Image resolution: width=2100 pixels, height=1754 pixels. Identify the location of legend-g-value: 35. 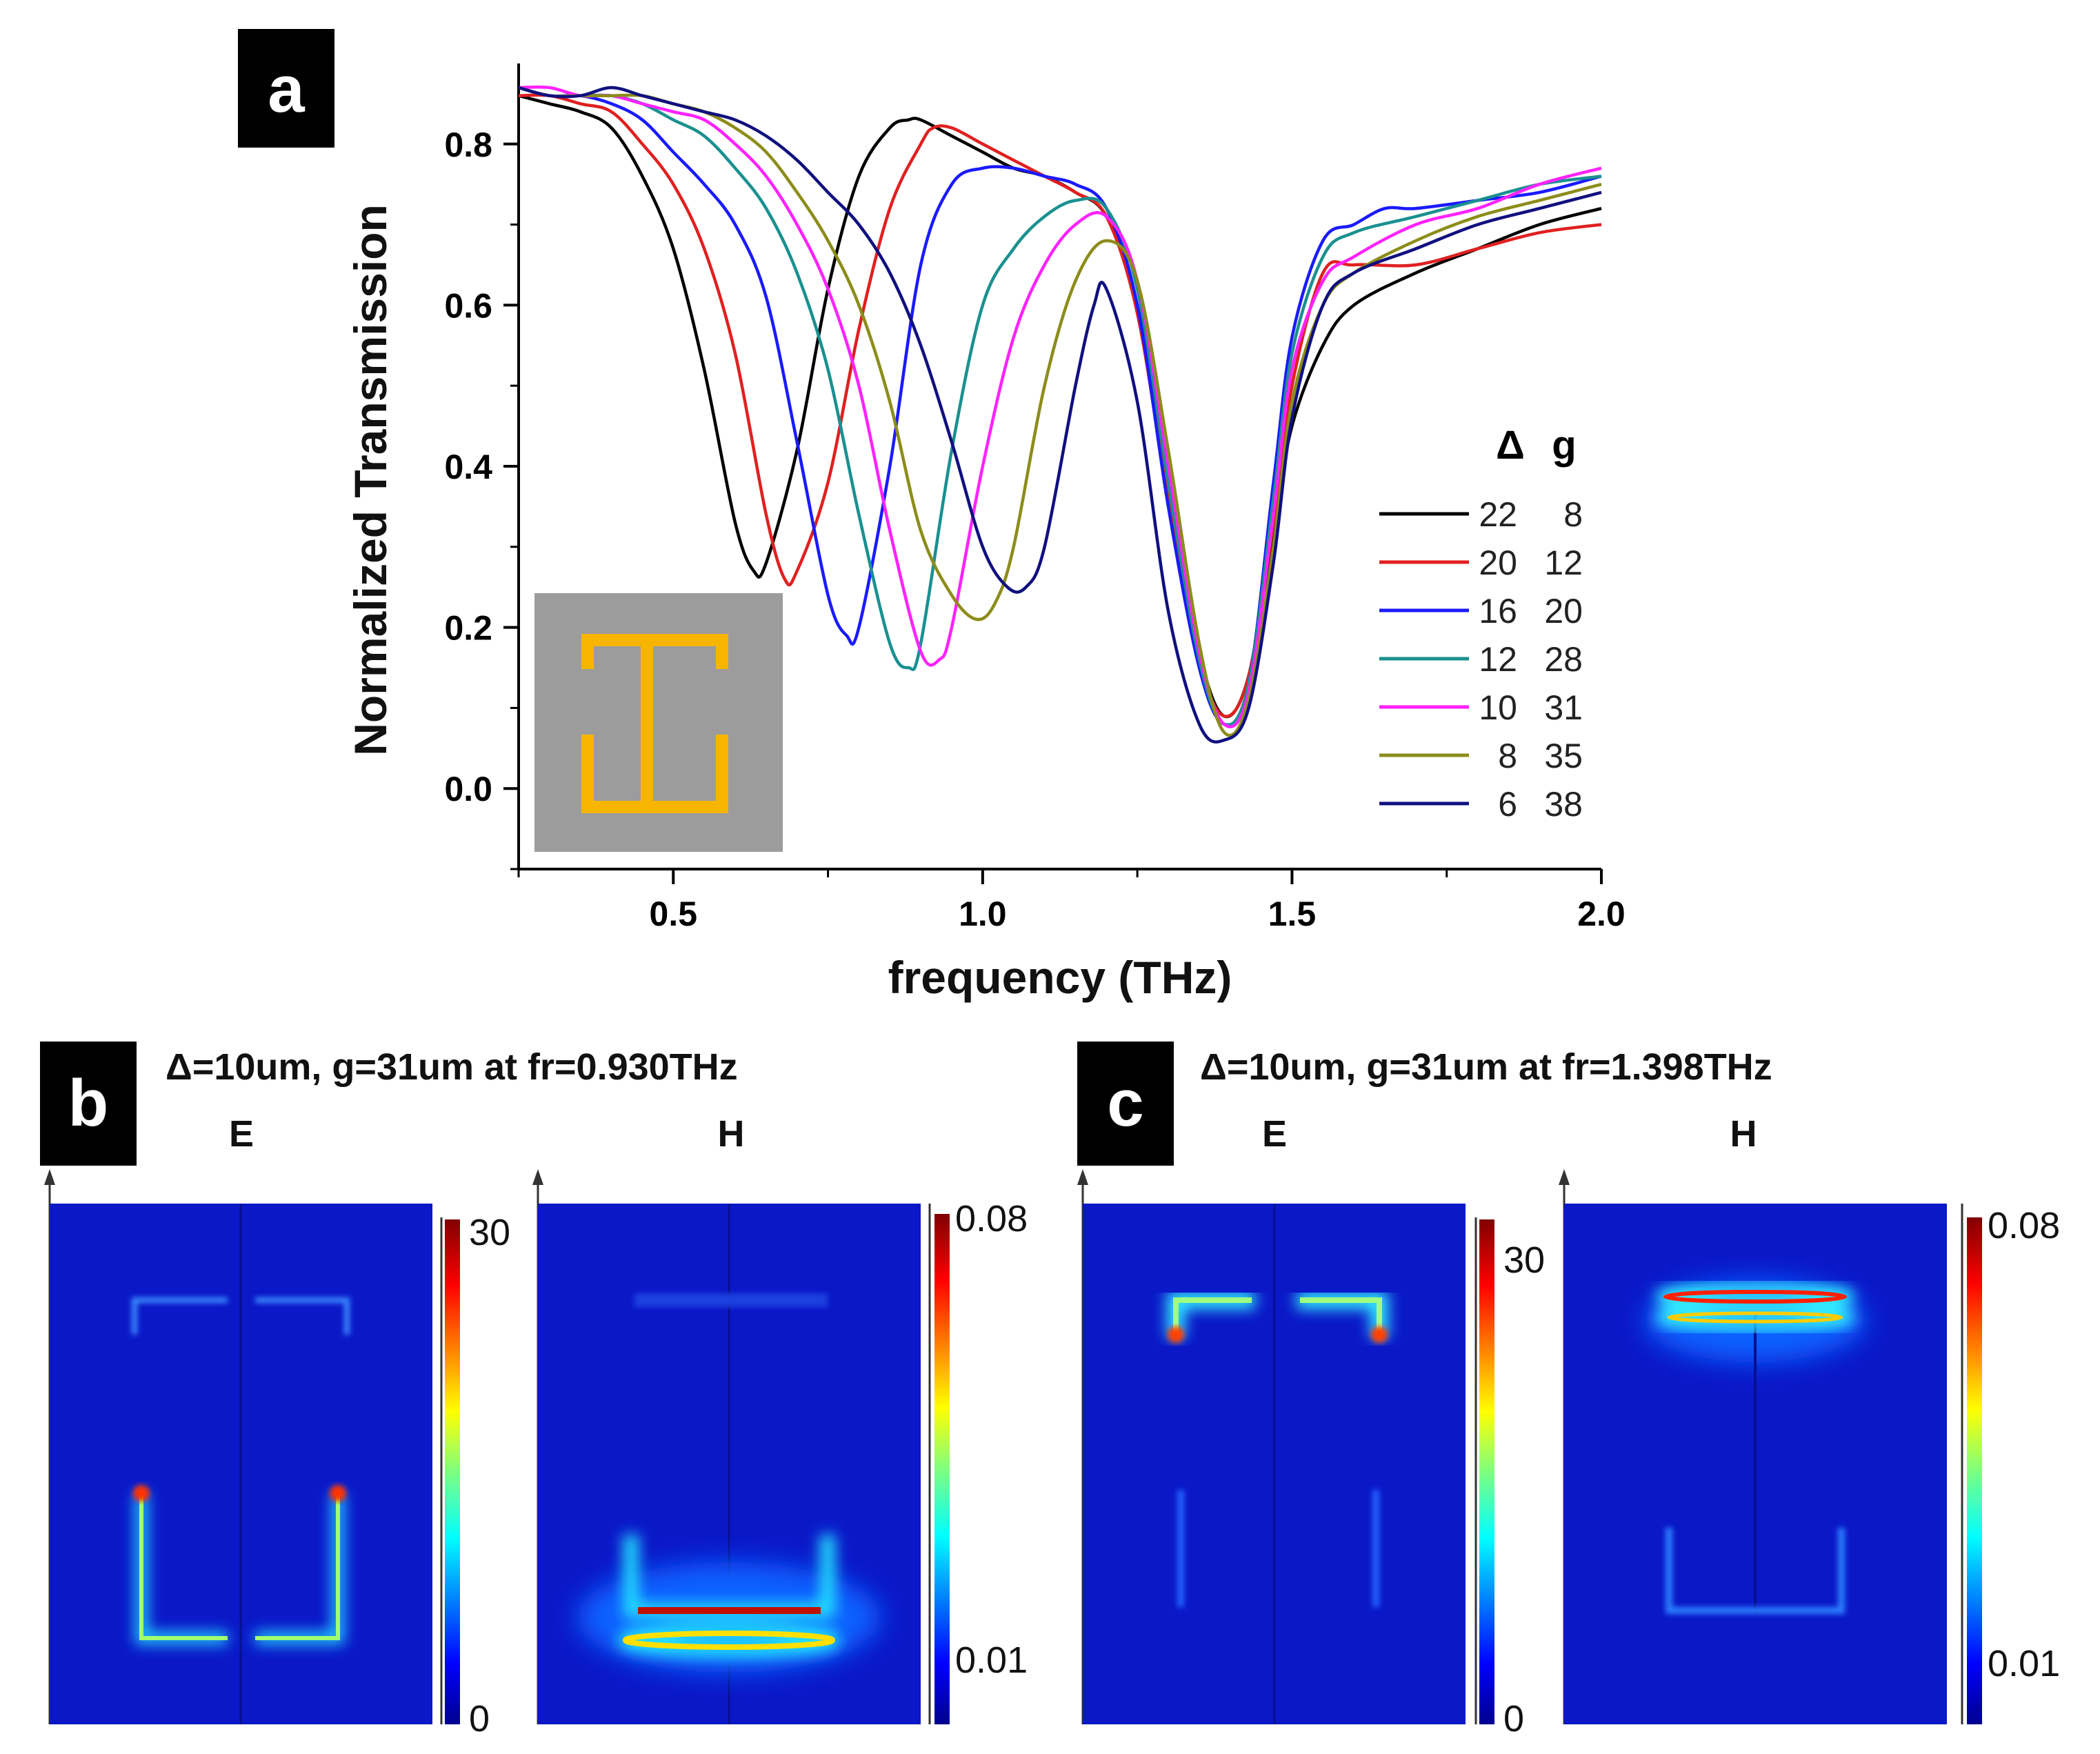
(1563, 756).